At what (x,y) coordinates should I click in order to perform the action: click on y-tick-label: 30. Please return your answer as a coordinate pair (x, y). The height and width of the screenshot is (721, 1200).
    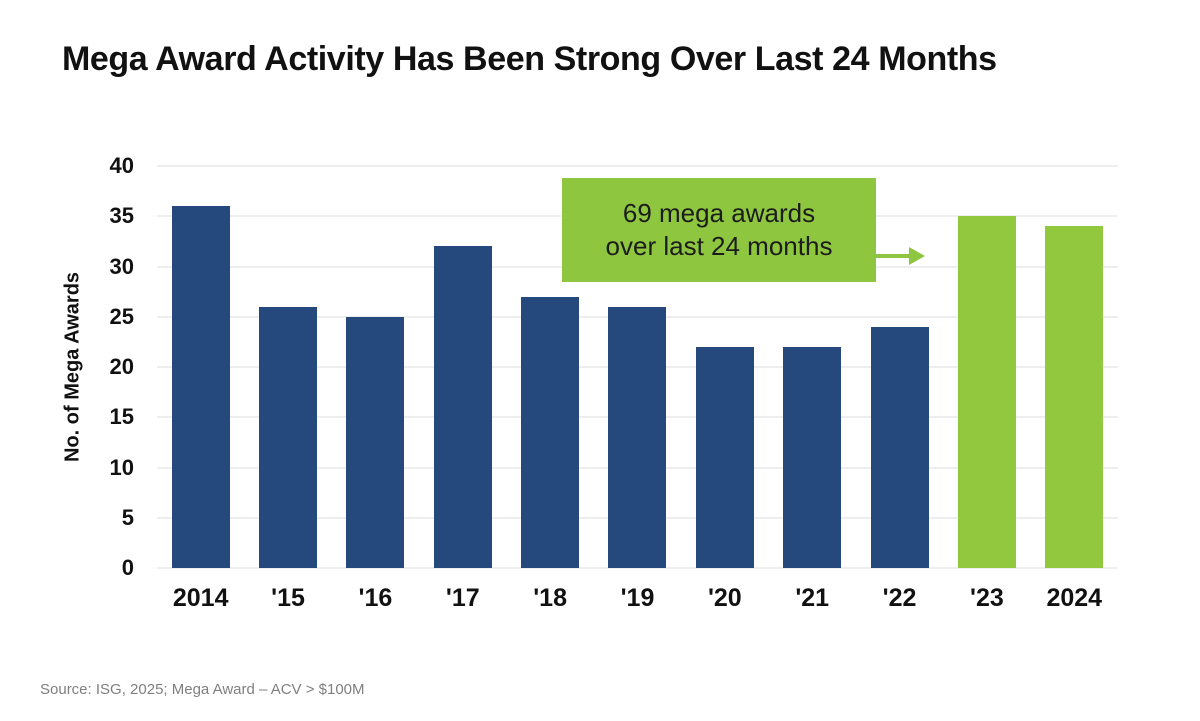
    Looking at the image, I should click on (121, 266).